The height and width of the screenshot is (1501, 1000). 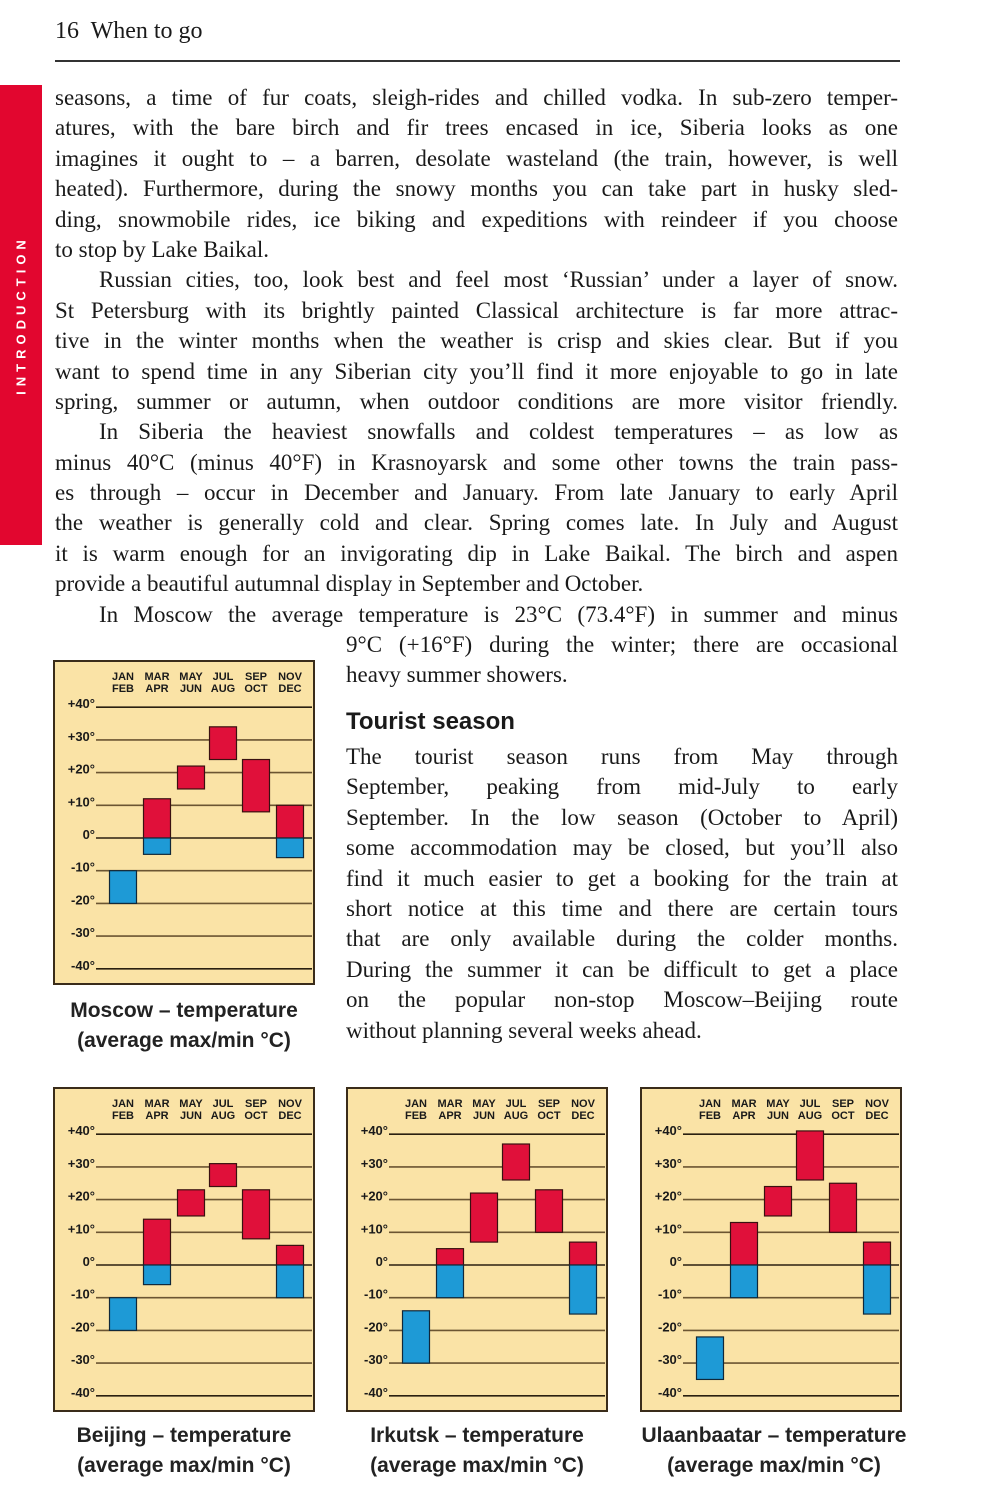 I want to click on x-month-label: DEC, so click(x=289, y=689).